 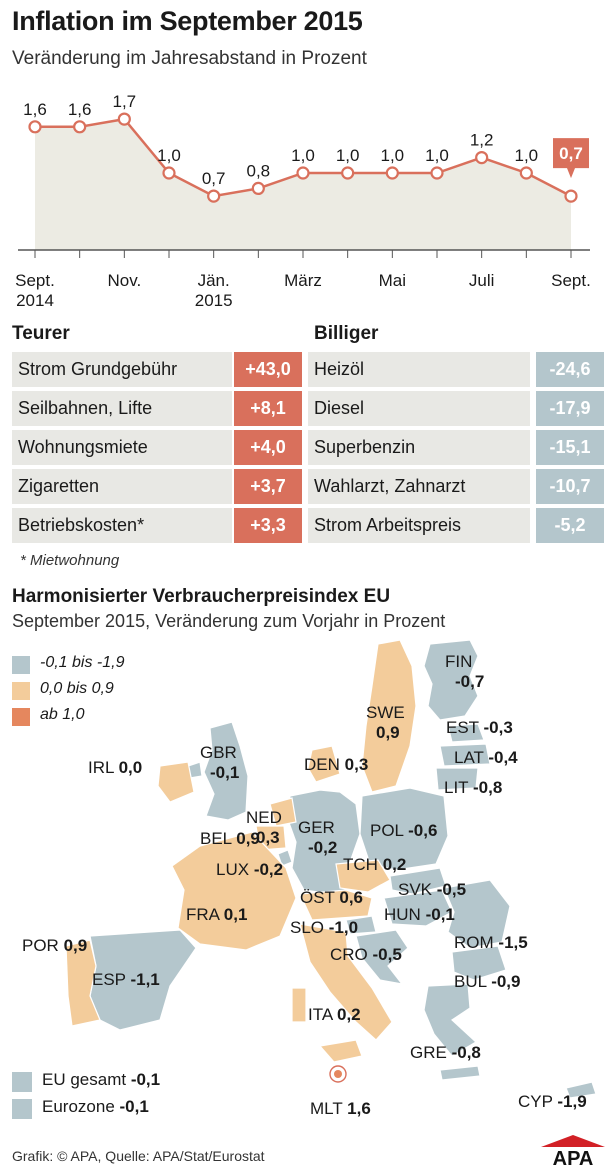 I want to click on country-code: IRL, so click(x=101, y=767).